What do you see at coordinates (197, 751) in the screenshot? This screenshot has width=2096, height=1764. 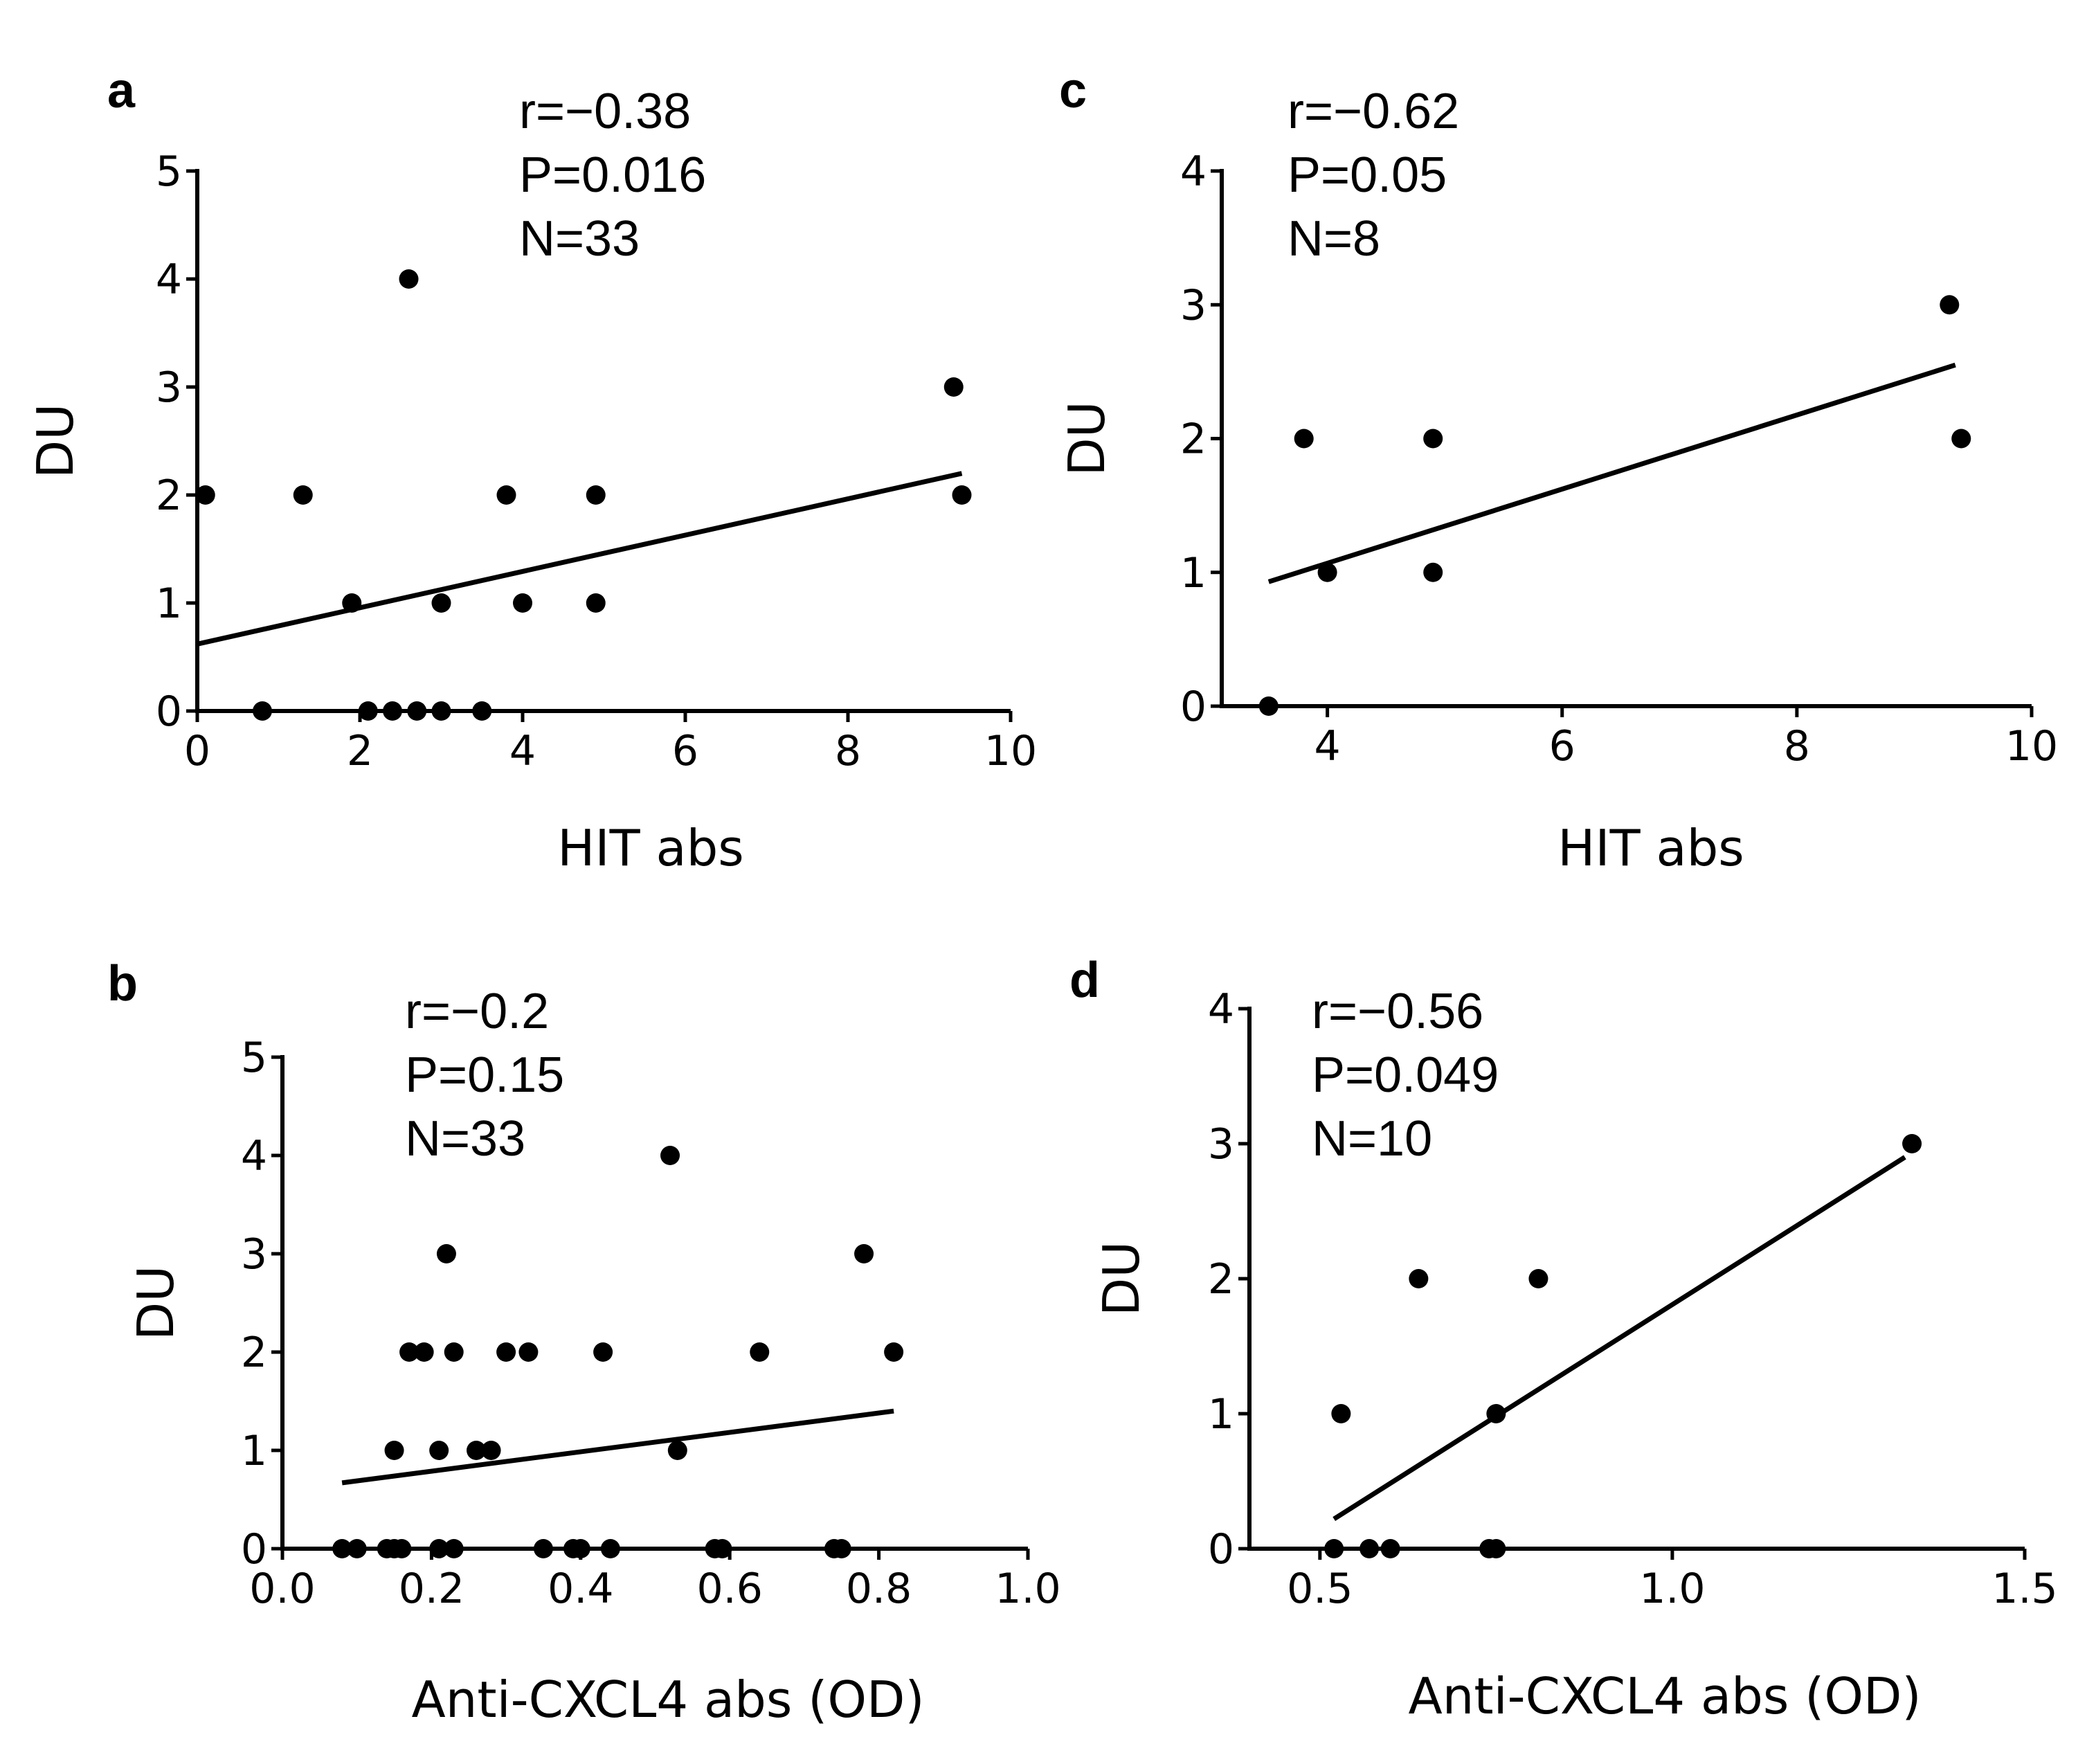 I see `x-tick-label: 0` at bounding box center [197, 751].